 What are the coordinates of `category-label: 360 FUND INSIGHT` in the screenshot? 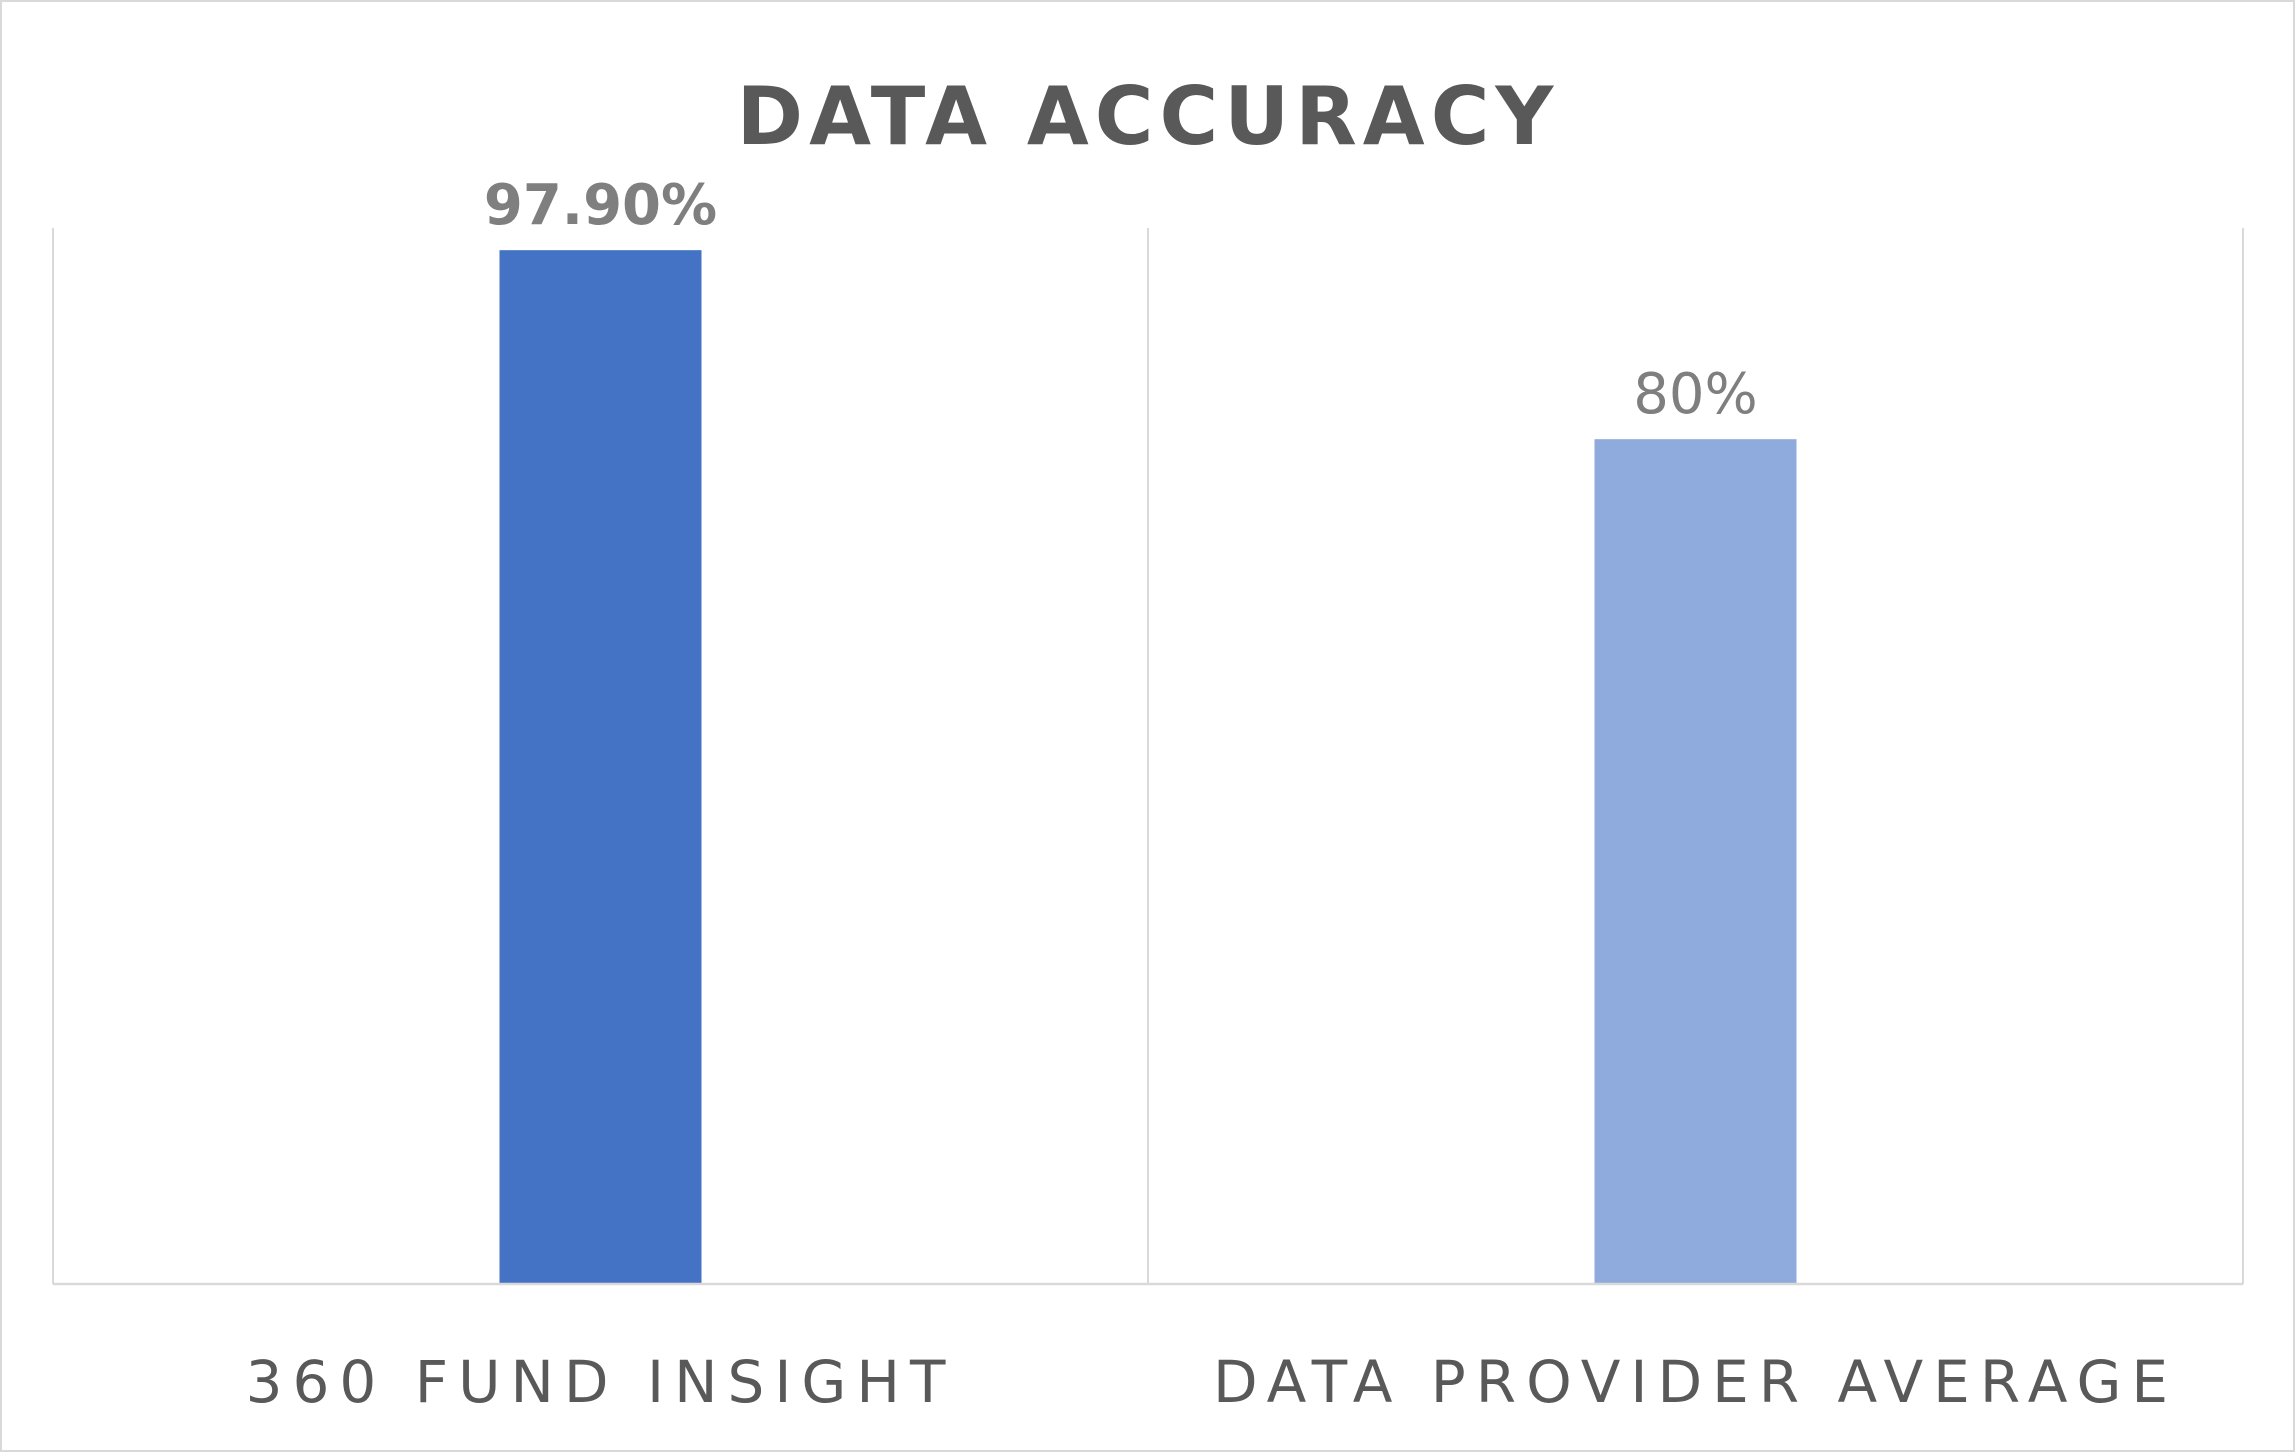 It's located at (601, 1382).